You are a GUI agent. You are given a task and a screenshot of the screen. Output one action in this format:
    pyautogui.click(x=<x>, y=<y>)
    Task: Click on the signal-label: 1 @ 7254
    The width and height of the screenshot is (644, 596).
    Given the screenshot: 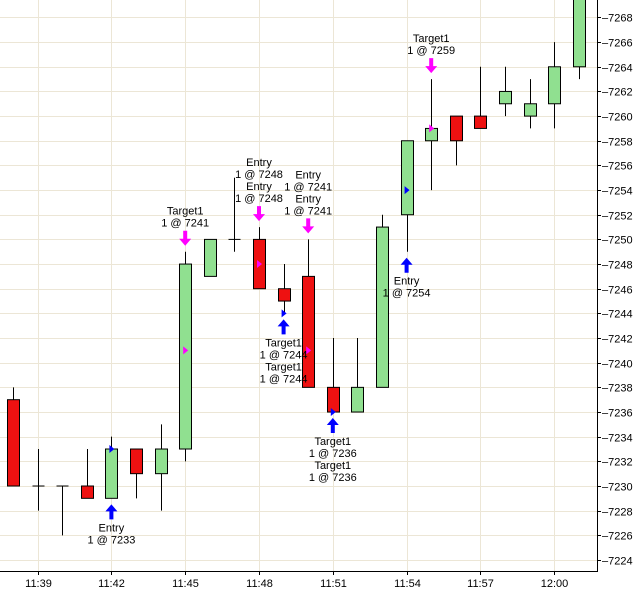 What is the action you would take?
    pyautogui.click(x=407, y=294)
    